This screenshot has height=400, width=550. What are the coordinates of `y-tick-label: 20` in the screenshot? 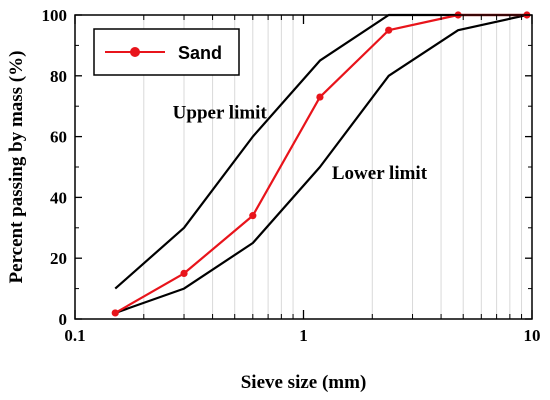 It's located at (58, 258).